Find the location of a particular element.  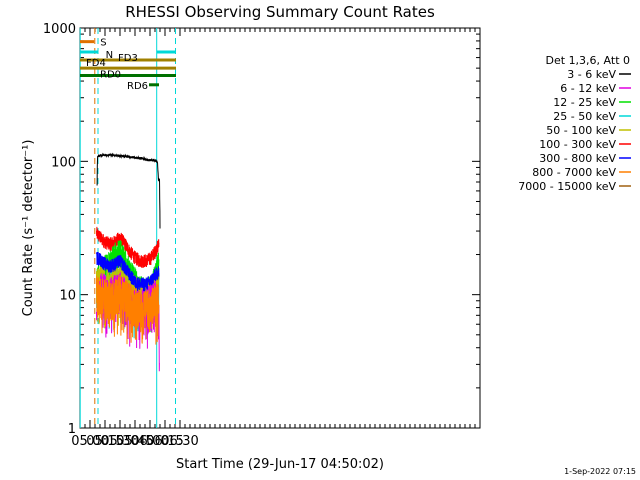

legend-title: Det 1,3,6, Att 0 is located at coordinates (588, 60).